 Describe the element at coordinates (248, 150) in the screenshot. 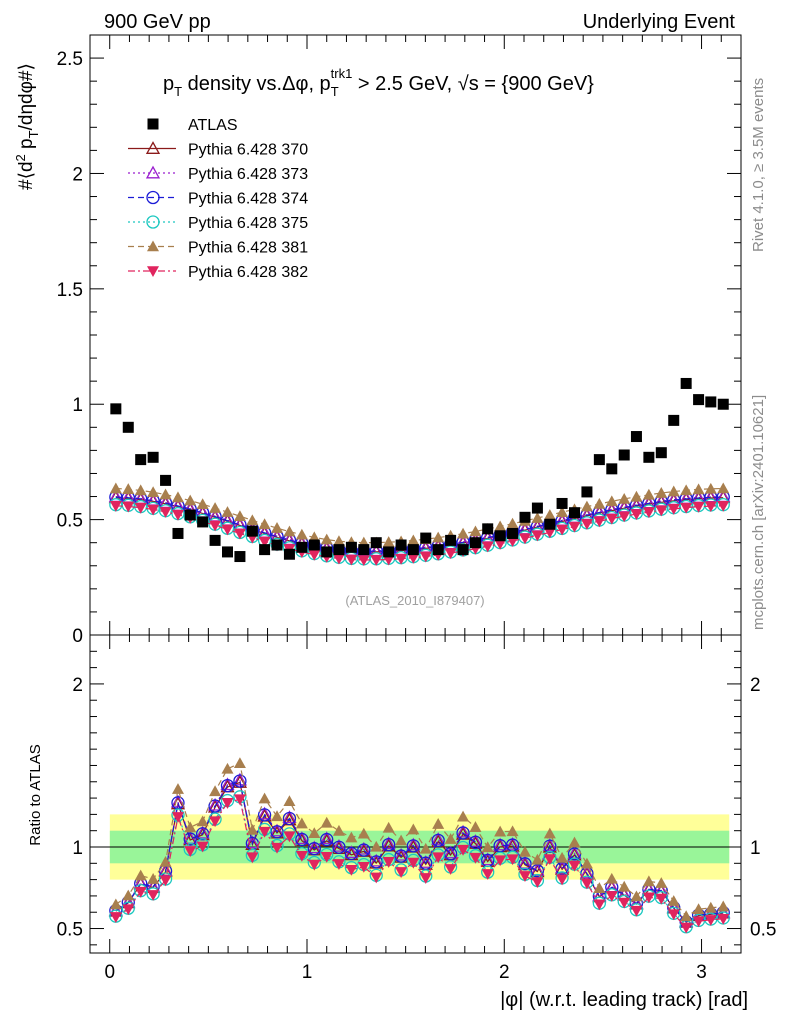

I see `legend-label: Pythia 6.428 370` at that location.